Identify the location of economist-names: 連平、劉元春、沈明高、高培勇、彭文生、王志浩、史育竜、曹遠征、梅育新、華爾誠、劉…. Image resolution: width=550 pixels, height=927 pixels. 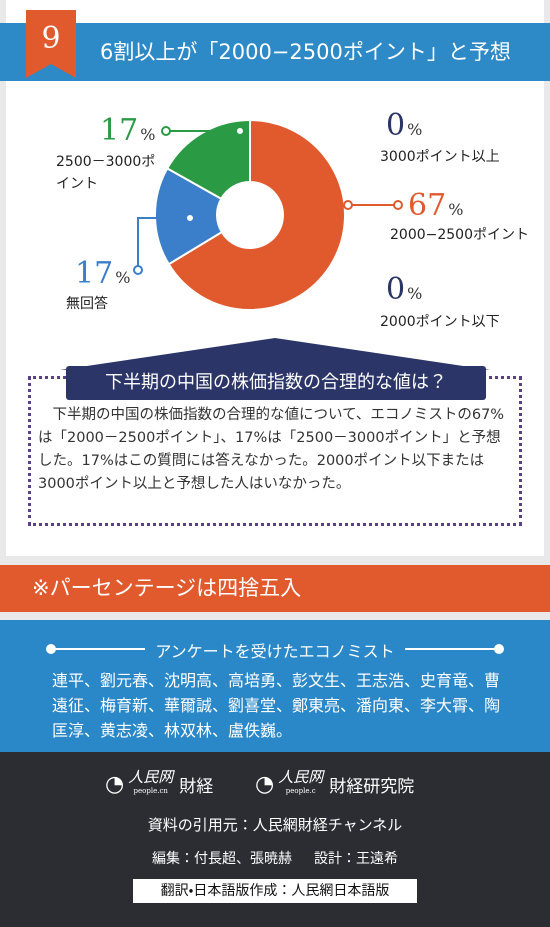
(276, 705).